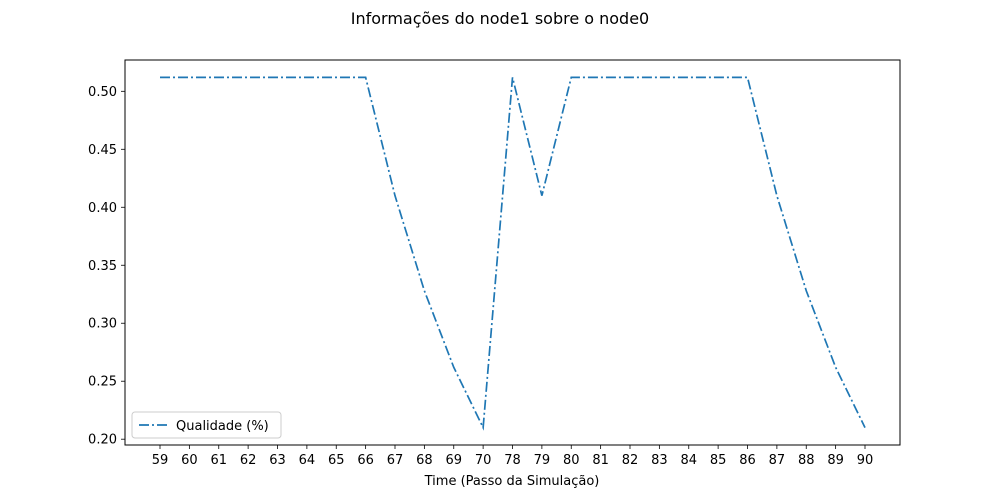 The width and height of the screenshot is (1000, 500). Describe the element at coordinates (365, 460) in the screenshot. I see `x-tick-label: 66` at that location.